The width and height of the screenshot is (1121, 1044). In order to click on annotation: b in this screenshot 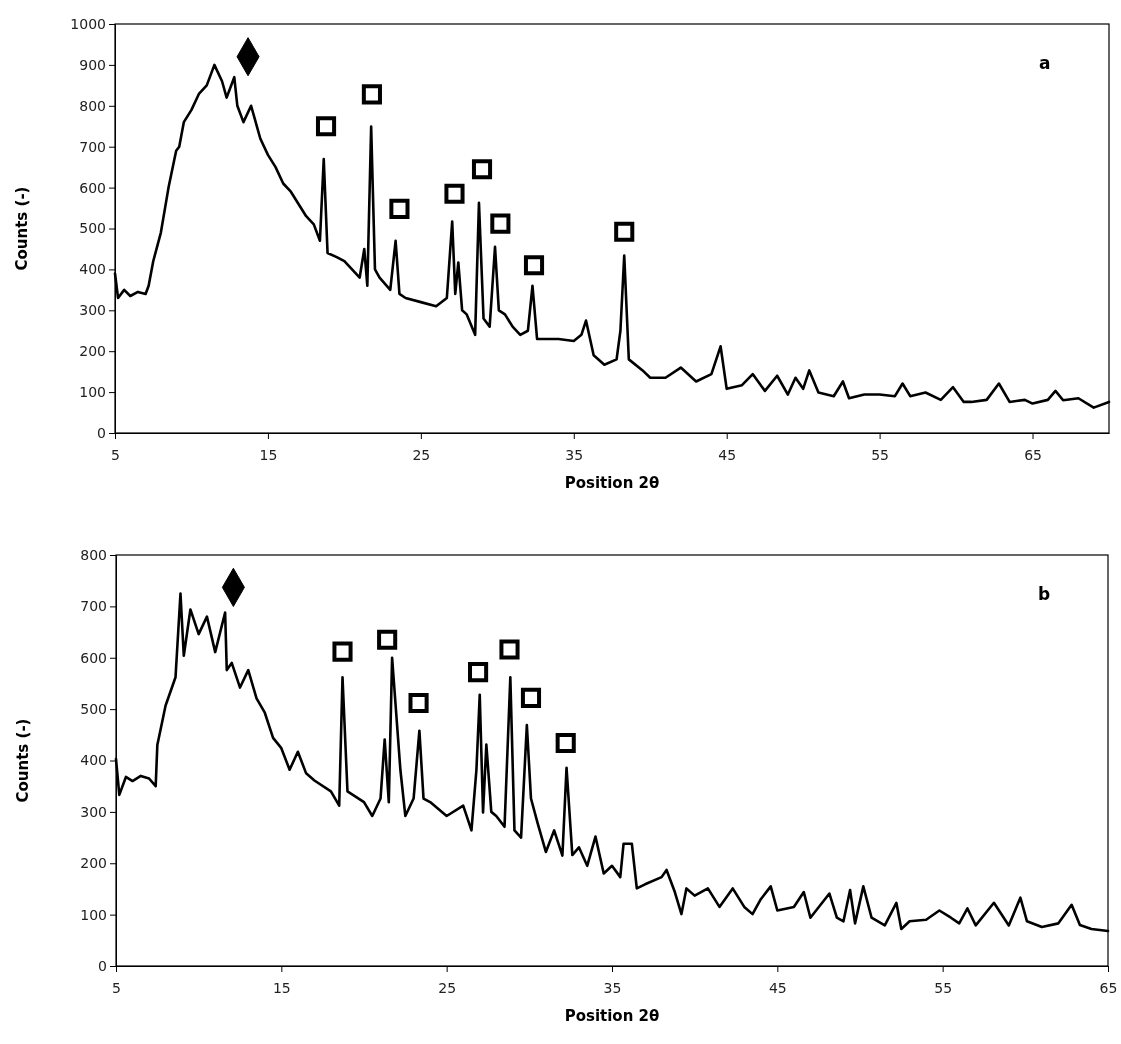, I will do `click(1044, 594)`.